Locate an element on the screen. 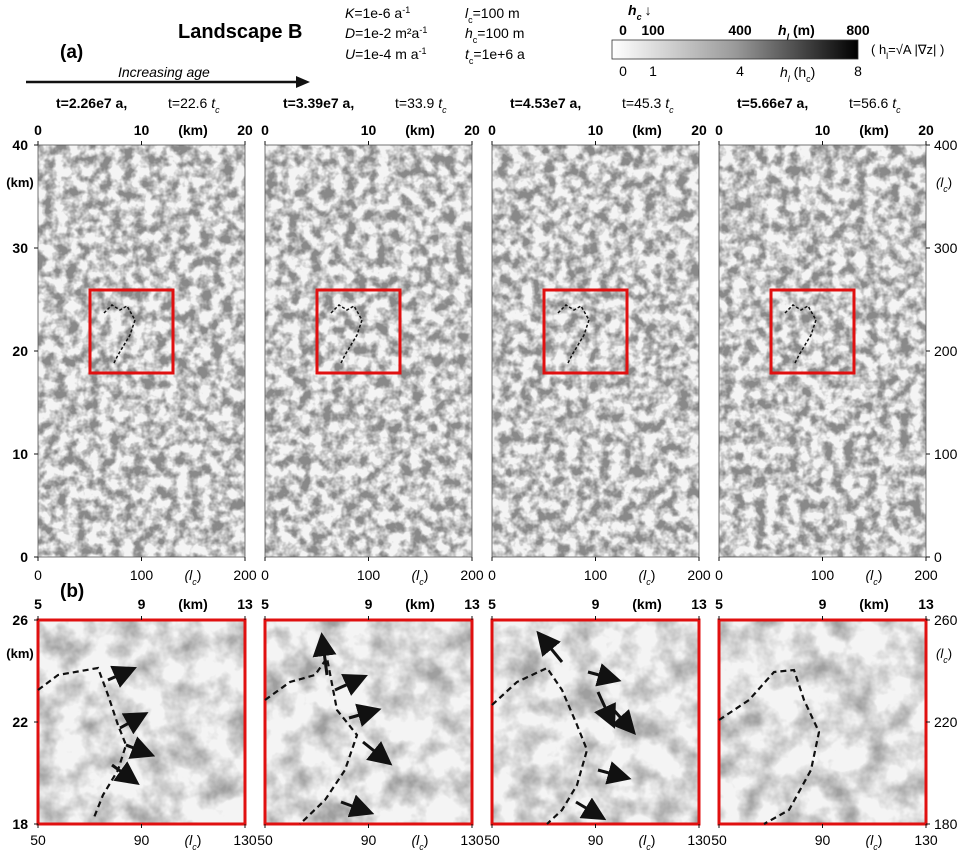  colorbar-top-tick: 100 is located at coordinates (653, 30).